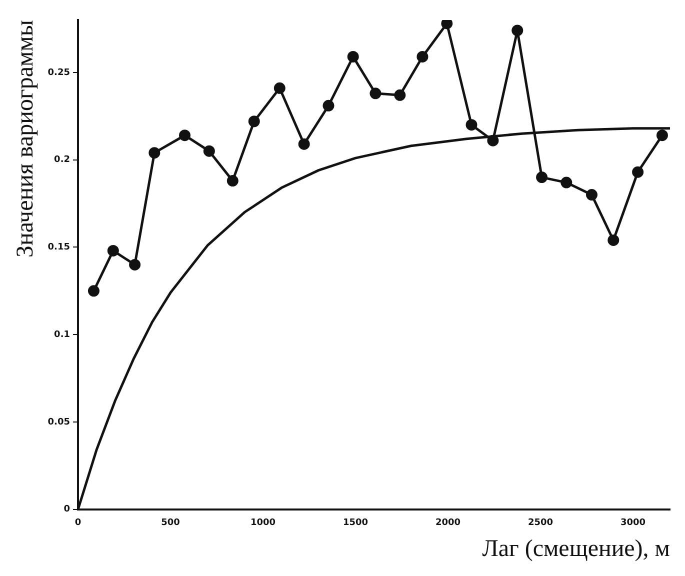 The height and width of the screenshot is (576, 685). What do you see at coordinates (170, 523) in the screenshot?
I see `x-tick-label: 500` at bounding box center [170, 523].